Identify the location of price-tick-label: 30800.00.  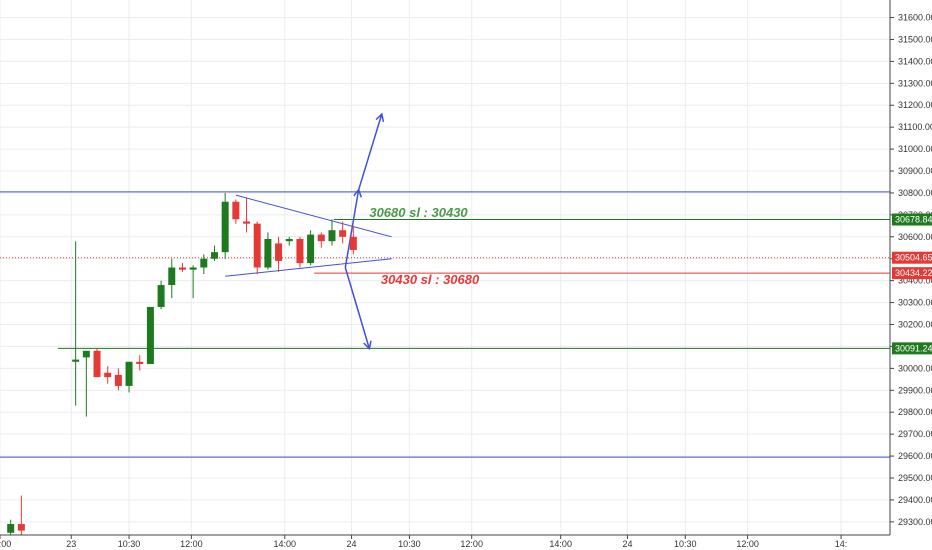
(915, 193).